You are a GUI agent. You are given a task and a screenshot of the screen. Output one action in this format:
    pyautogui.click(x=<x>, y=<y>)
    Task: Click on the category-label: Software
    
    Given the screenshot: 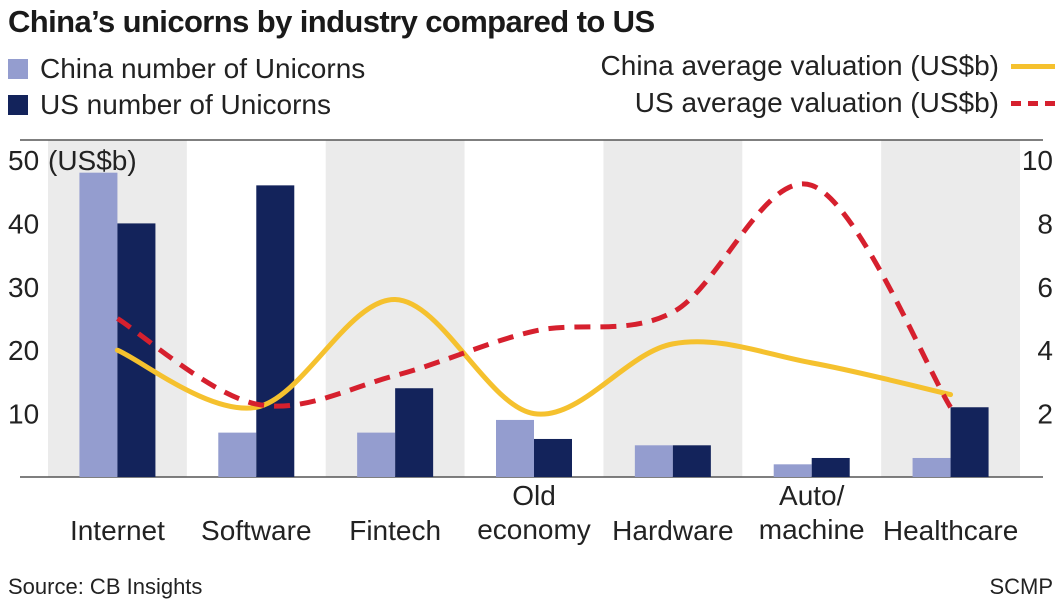 What is the action you would take?
    pyautogui.click(x=256, y=530)
    